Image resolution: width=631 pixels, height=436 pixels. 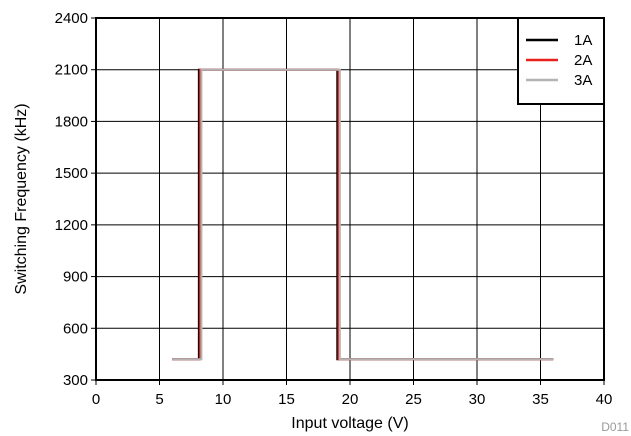 I want to click on y-axis-title: Switching Frequency (kHz), so click(x=21, y=198).